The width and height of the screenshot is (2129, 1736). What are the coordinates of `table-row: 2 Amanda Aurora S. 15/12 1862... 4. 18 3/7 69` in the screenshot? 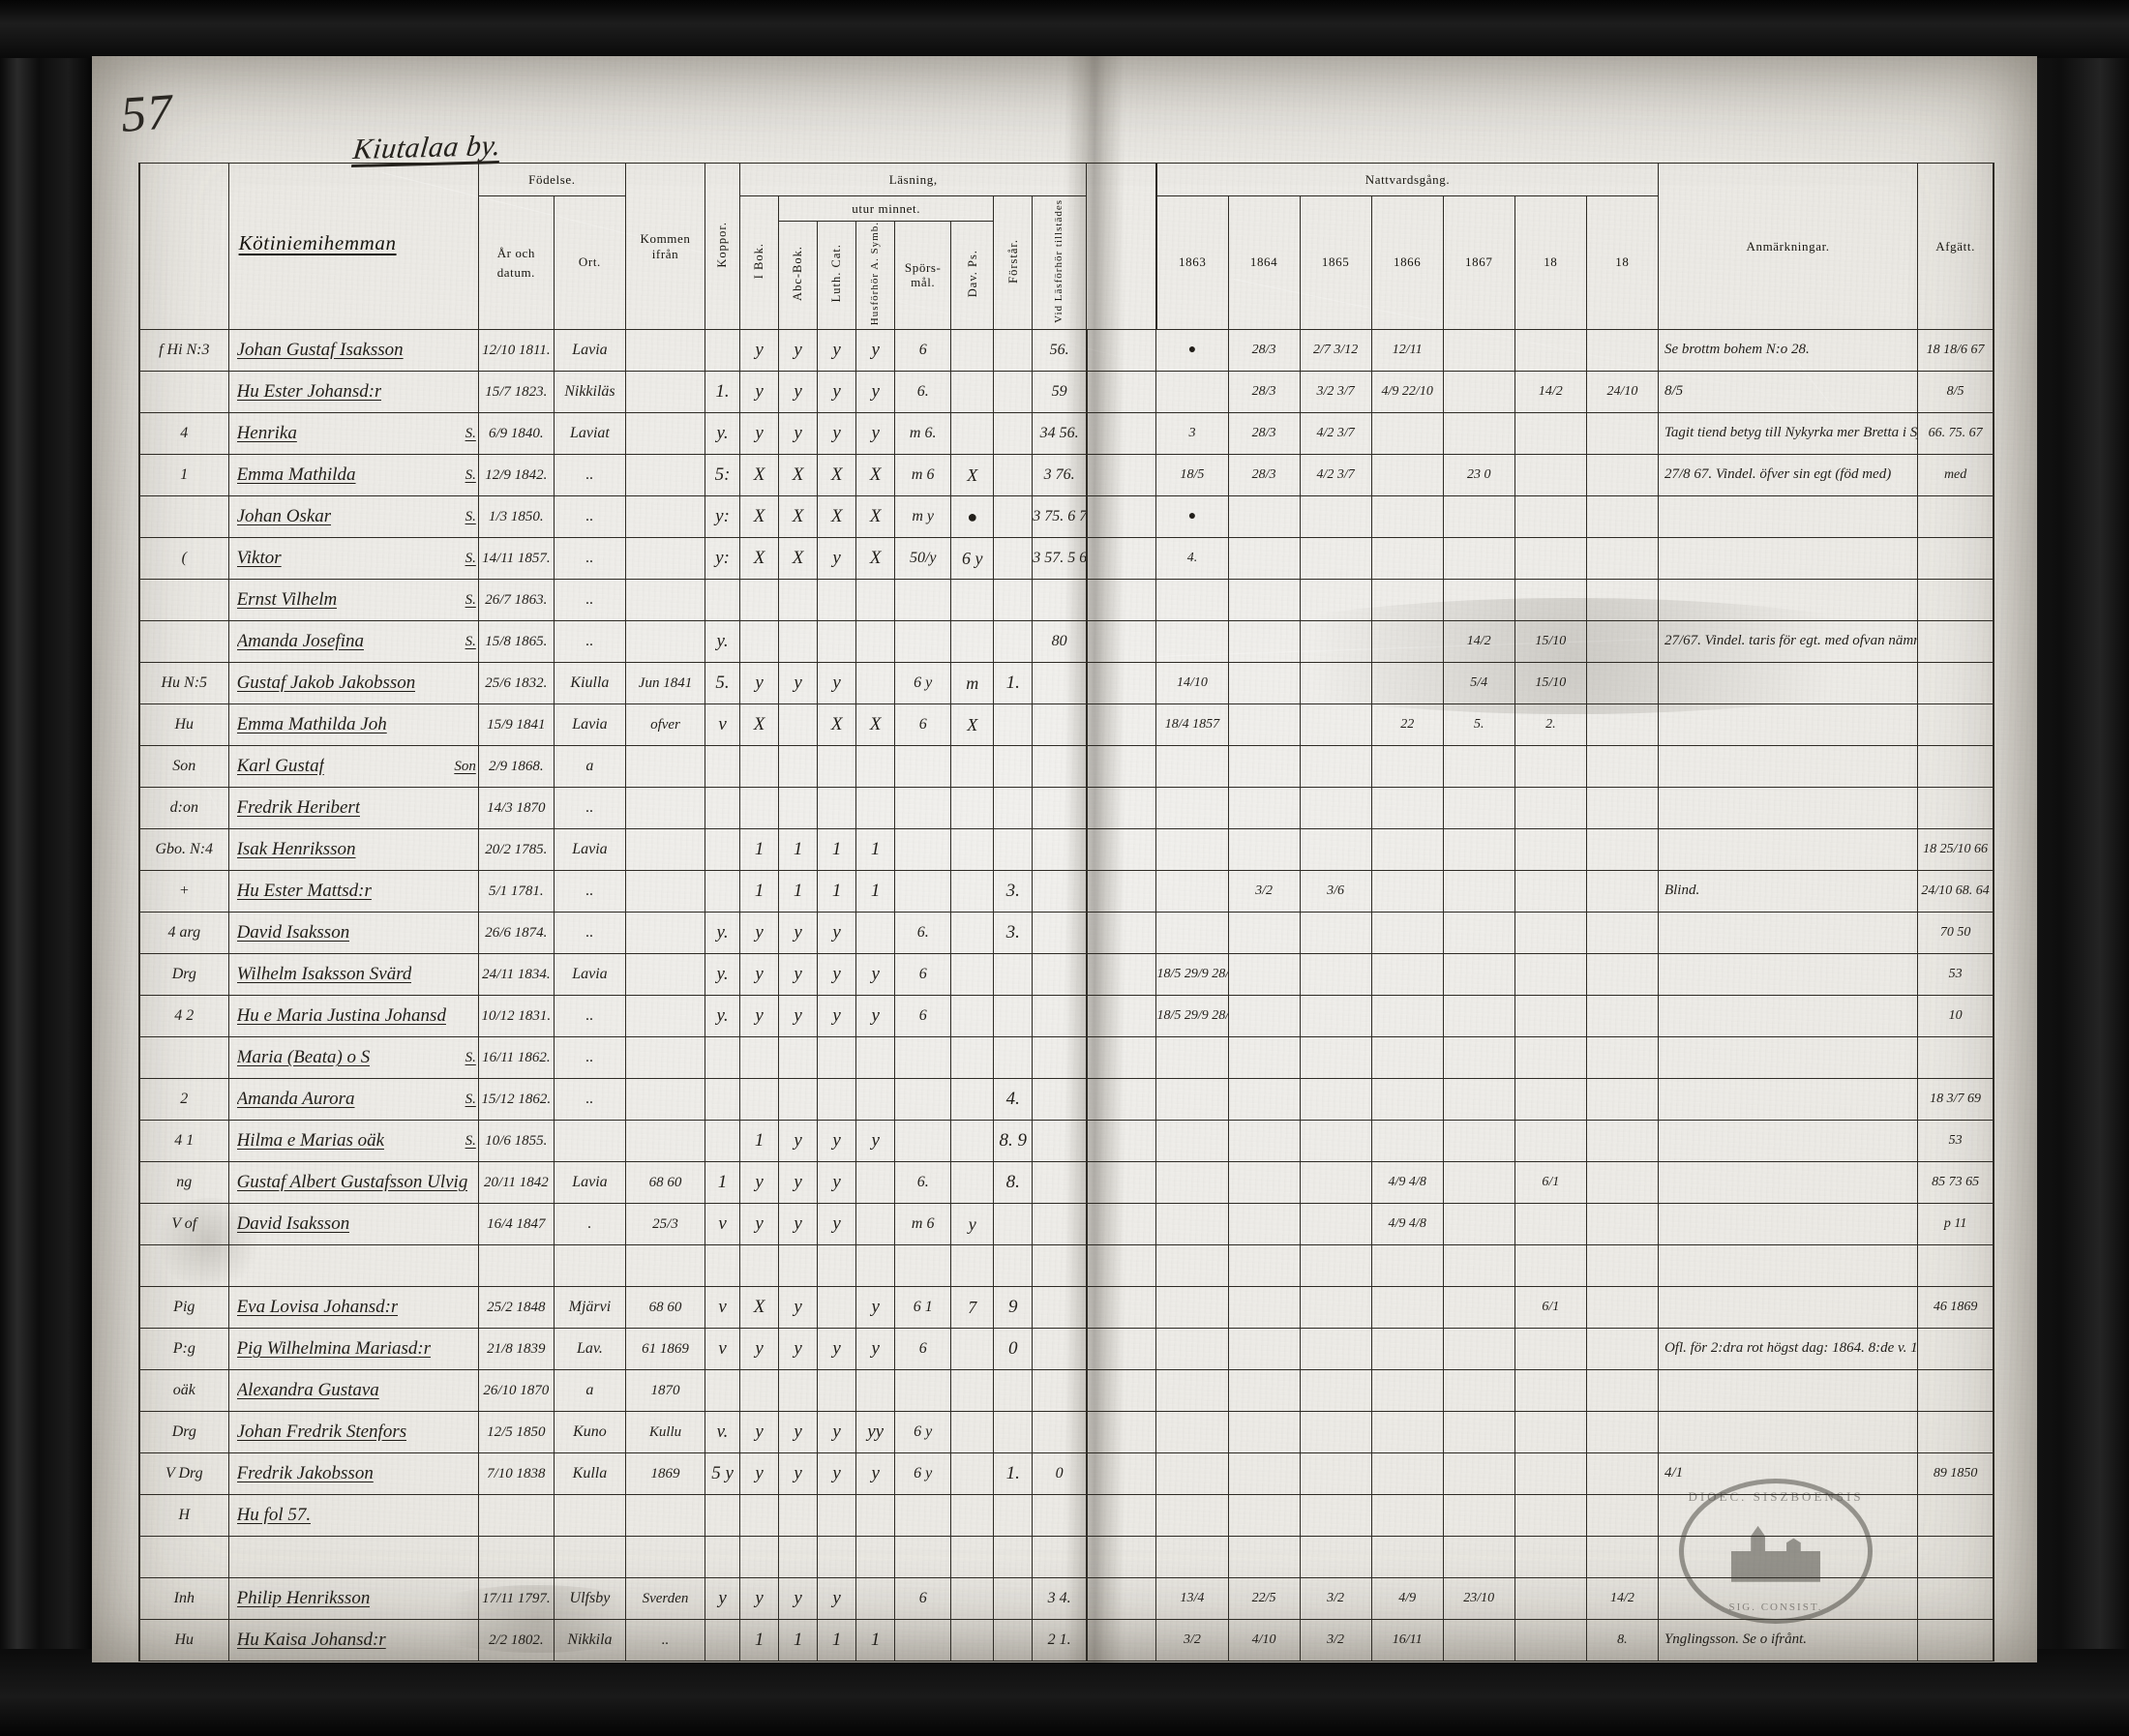 It's located at (1066, 1100).